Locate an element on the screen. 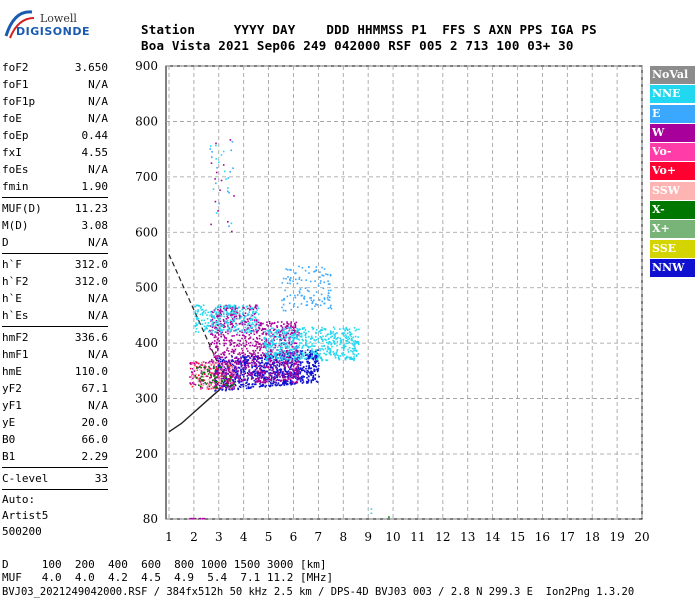 Image resolution: width=700 pixels, height=600 pixels. param-label: h`E is located at coordinates (12, 298).